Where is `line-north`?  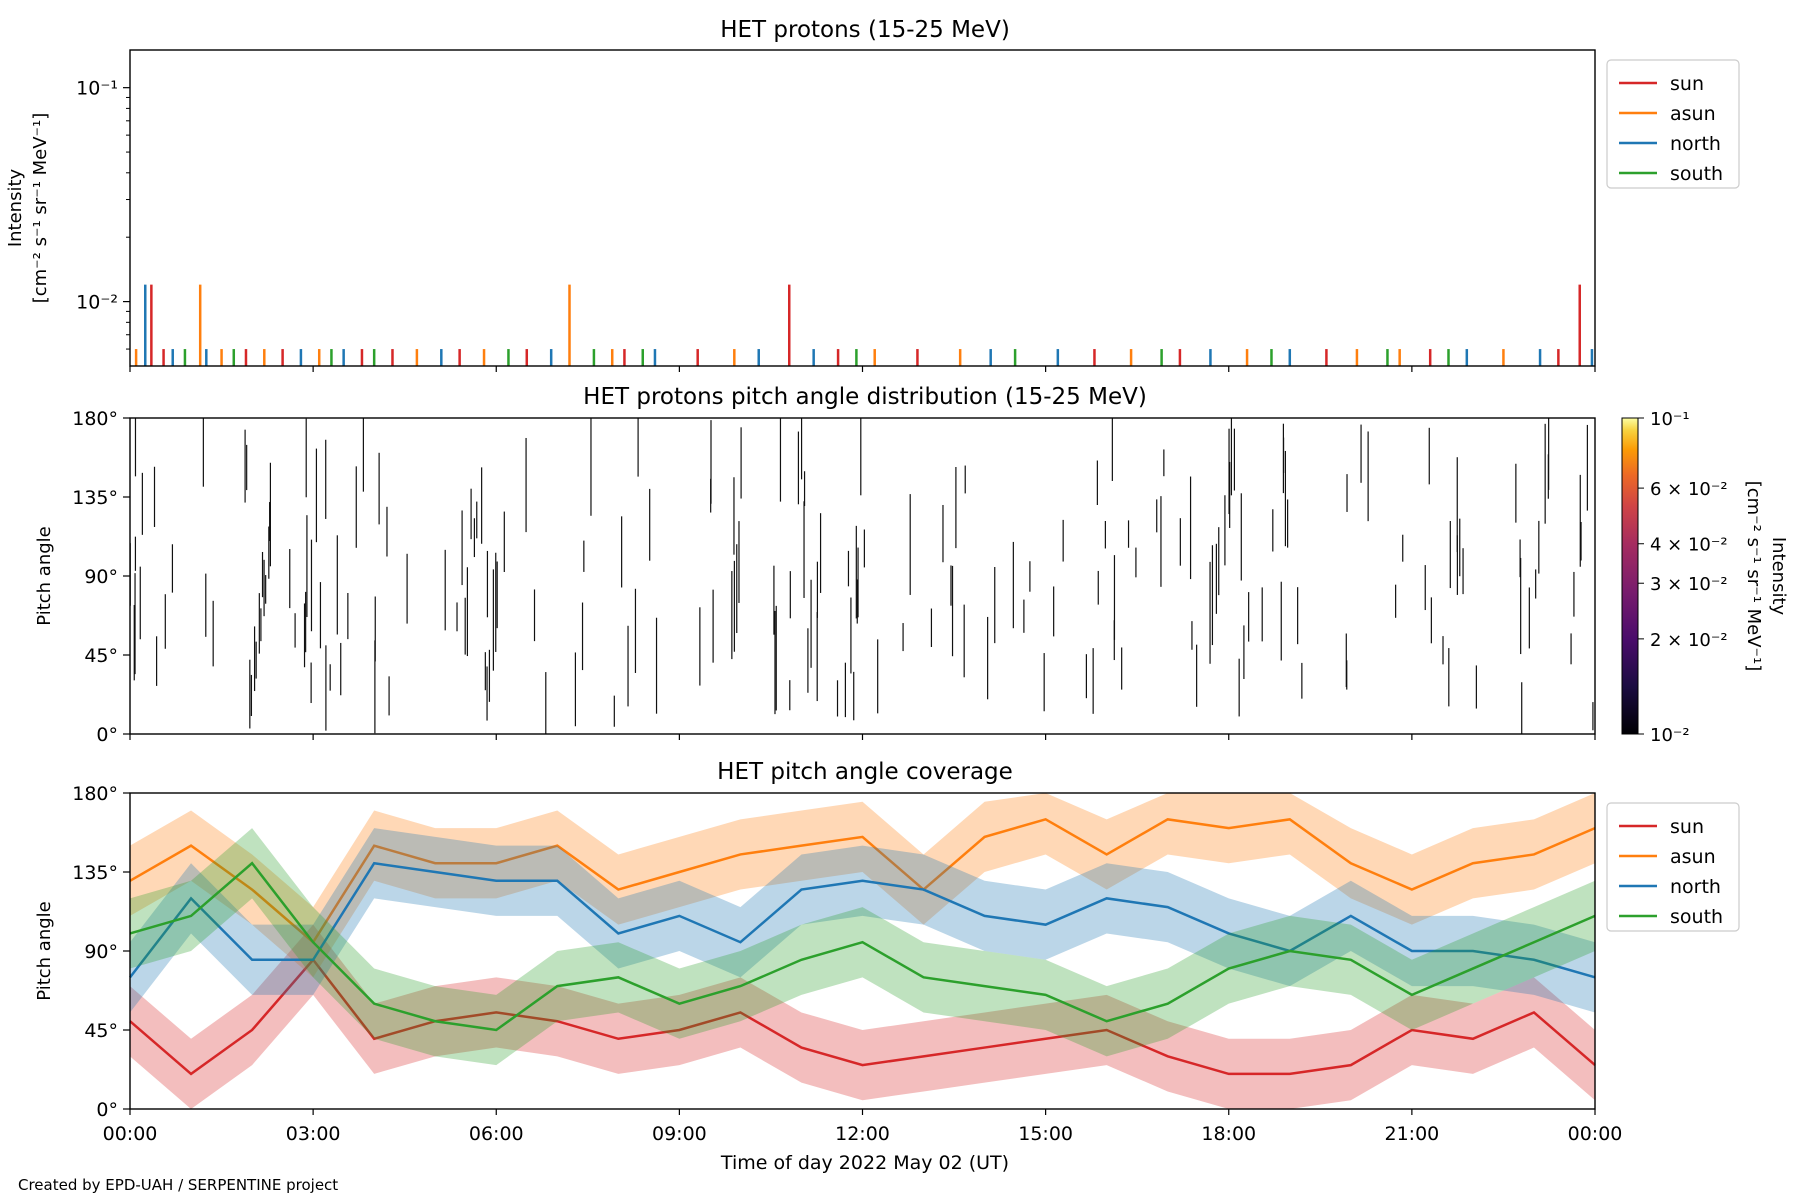
line-north is located at coordinates (862, 920).